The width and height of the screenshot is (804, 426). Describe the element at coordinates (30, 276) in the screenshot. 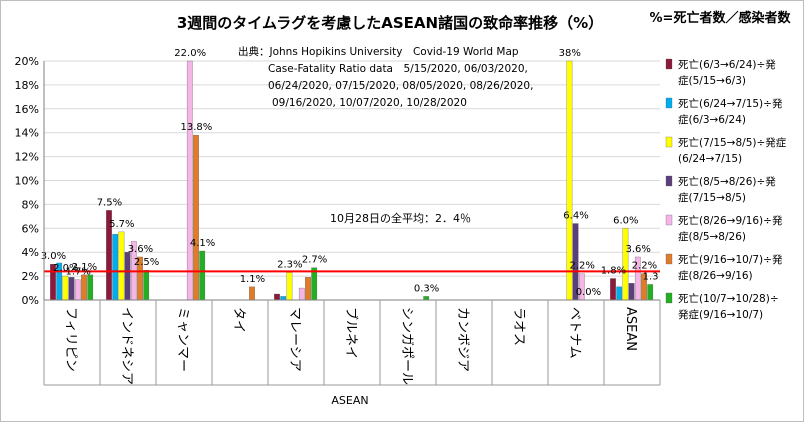

I see `y-tick-label: 2%` at that location.